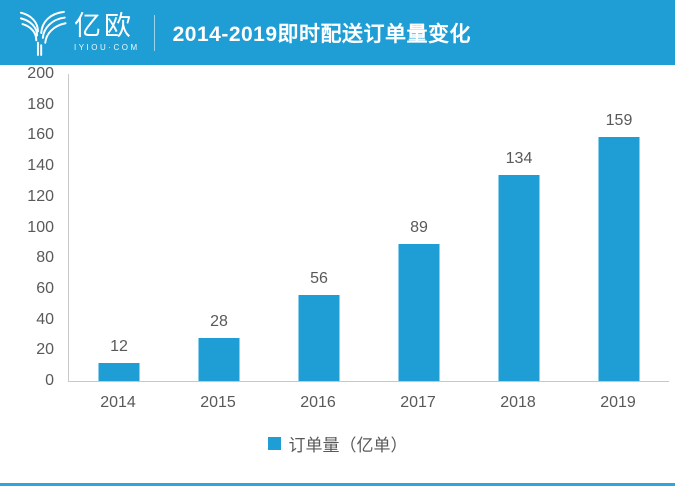 This screenshot has width=675, height=490. Describe the element at coordinates (40, 227) in the screenshot. I see `y-axis-tick-label: 100` at that location.